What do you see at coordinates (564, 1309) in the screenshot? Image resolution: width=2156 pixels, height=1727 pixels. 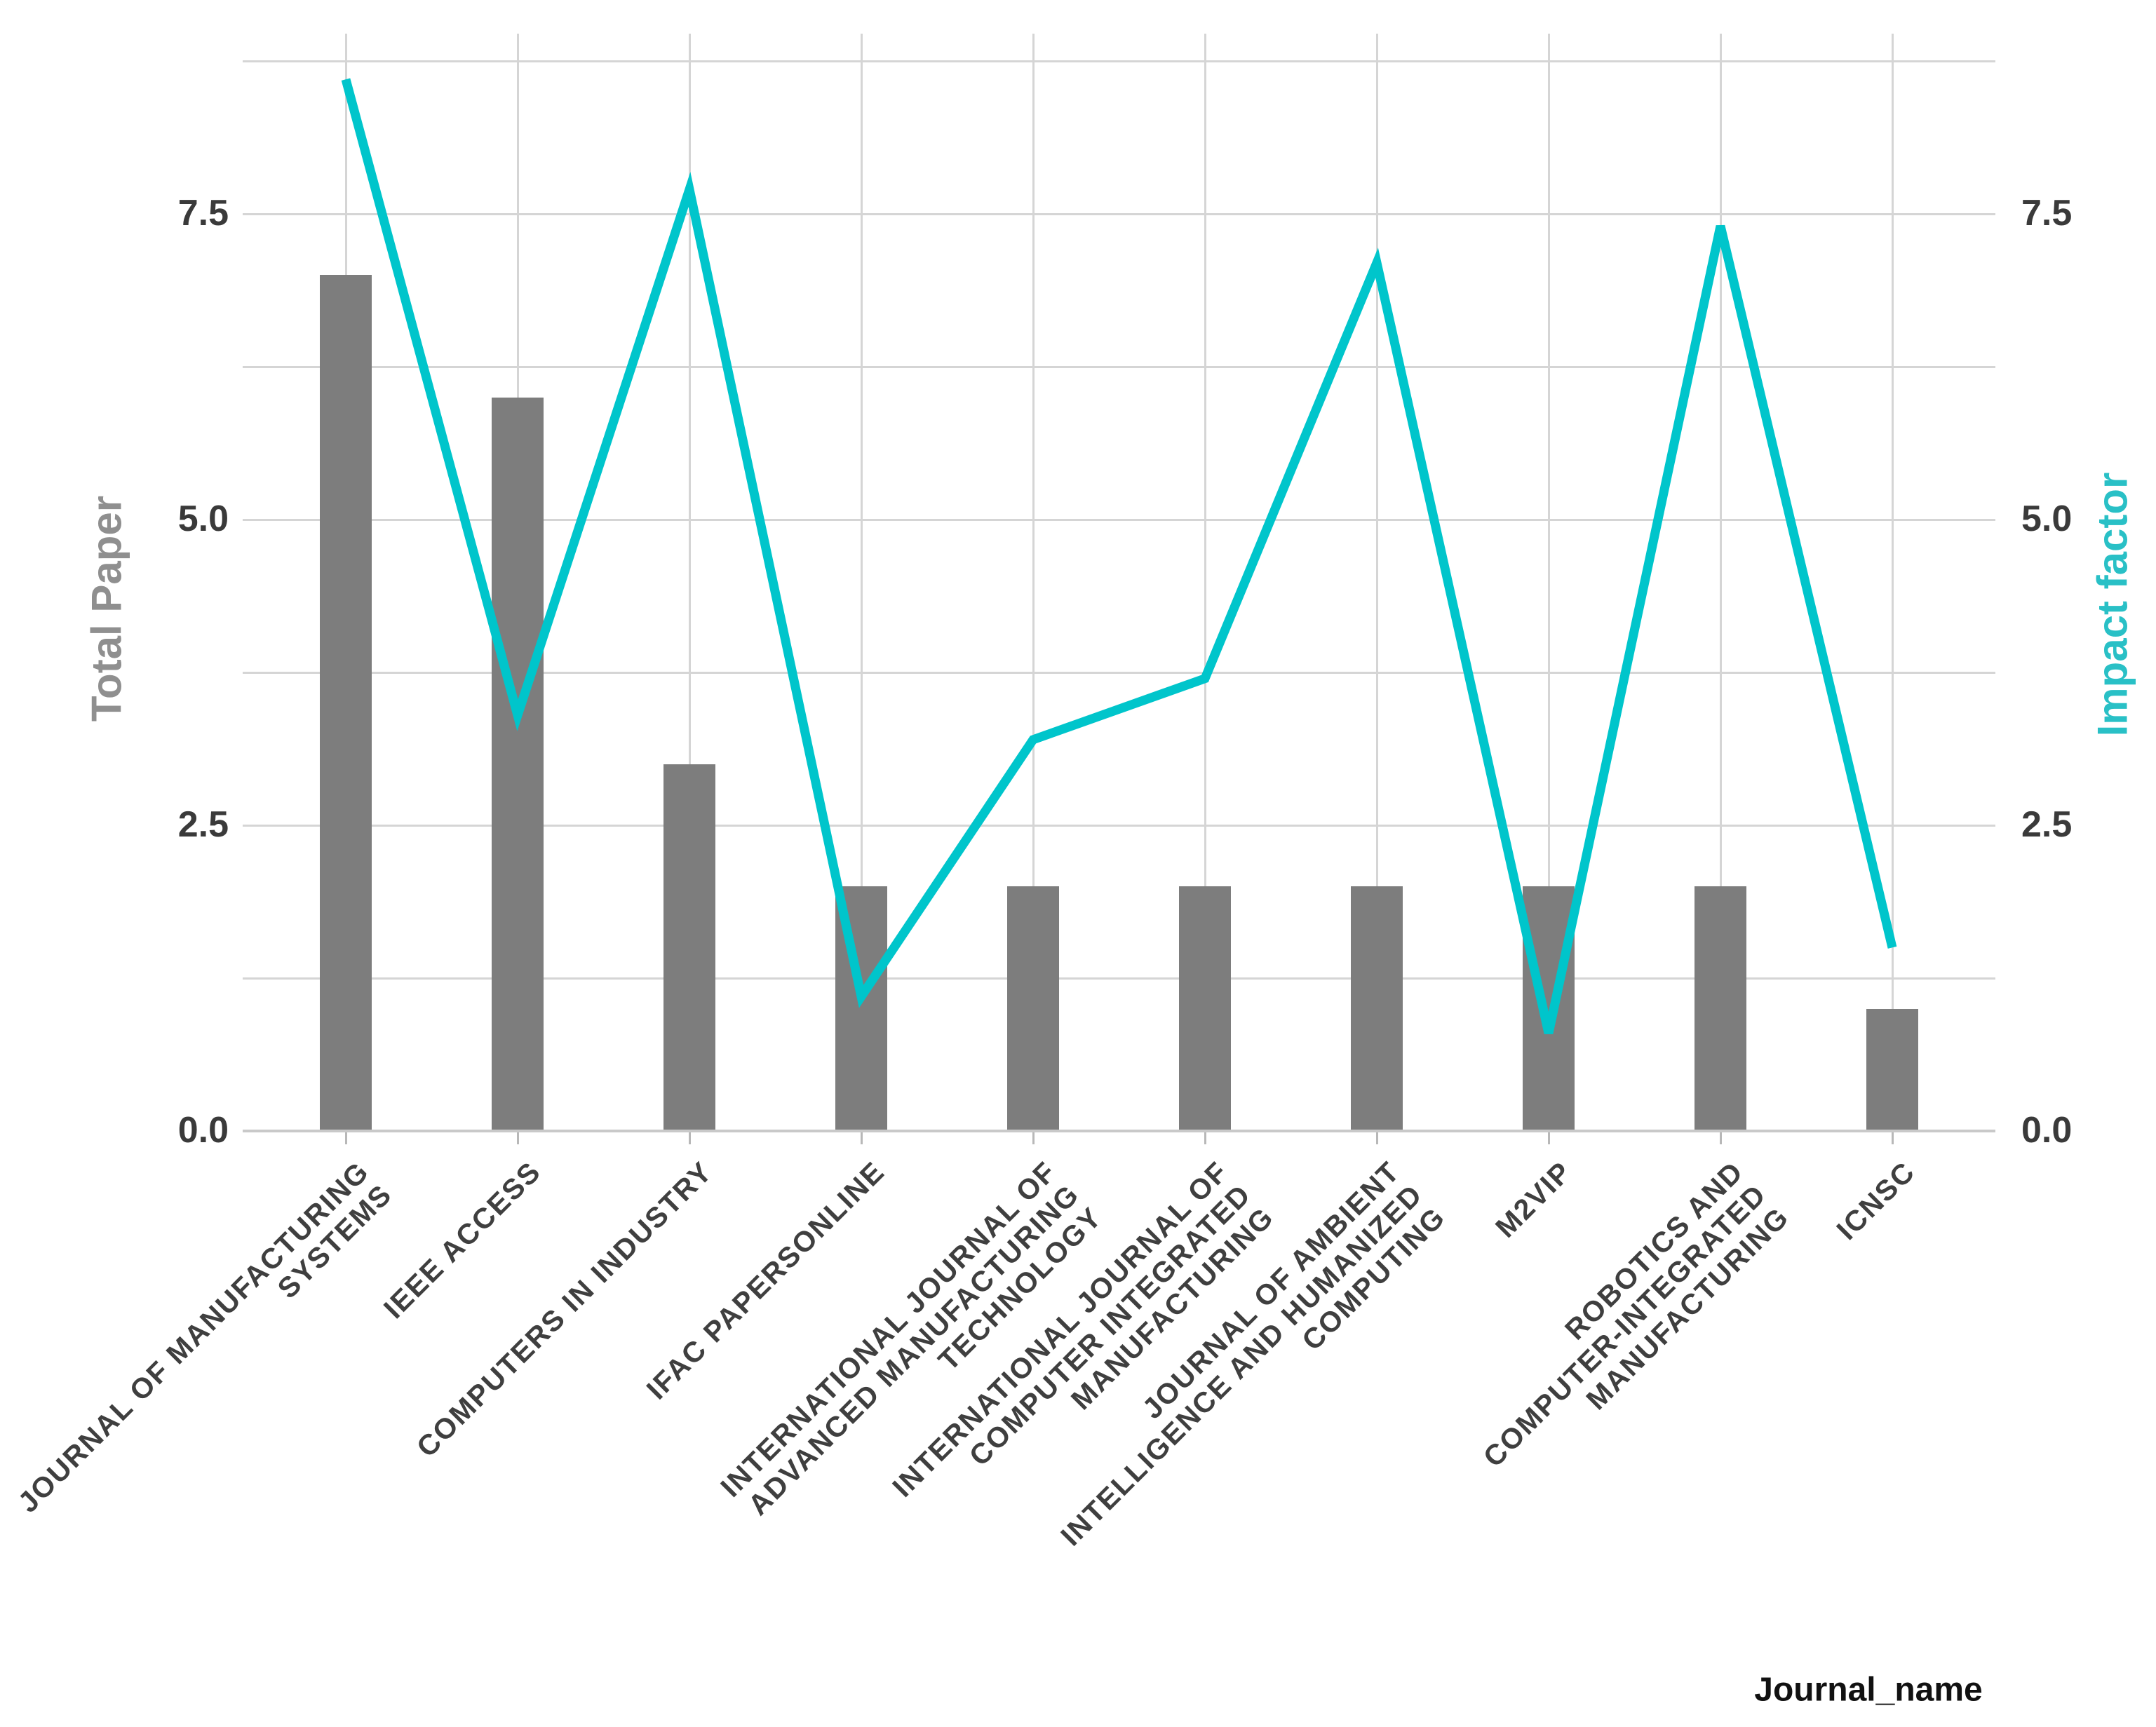 I see `x-category-label: COMPUTERS IN INDUSTRY` at bounding box center [564, 1309].